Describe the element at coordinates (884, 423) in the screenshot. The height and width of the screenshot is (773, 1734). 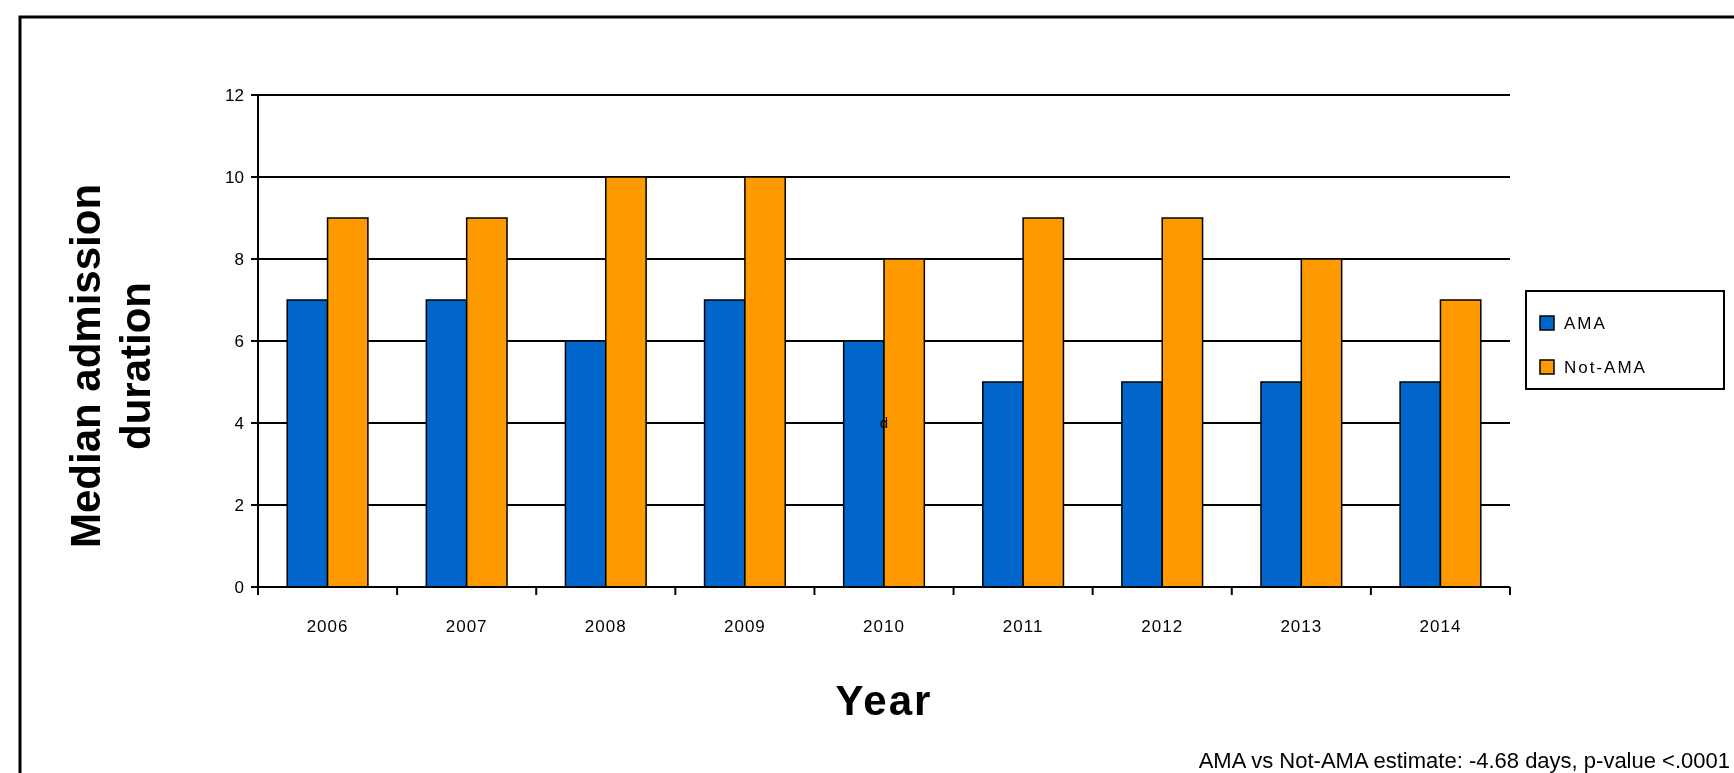
I see `annotation: d` at that location.